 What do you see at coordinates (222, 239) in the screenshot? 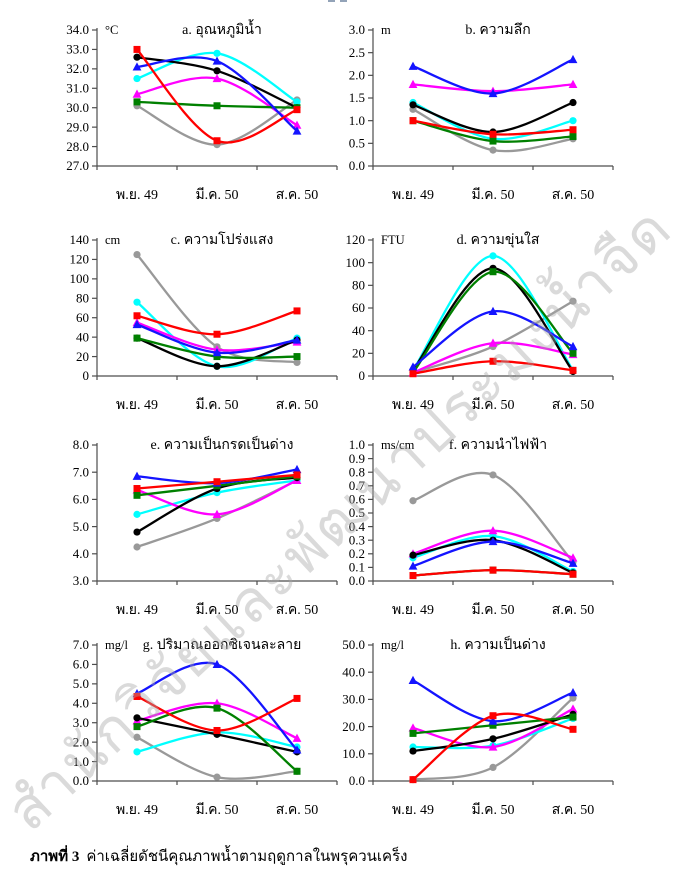
I see `chart-title: c. ความโปร่งแสง` at bounding box center [222, 239].